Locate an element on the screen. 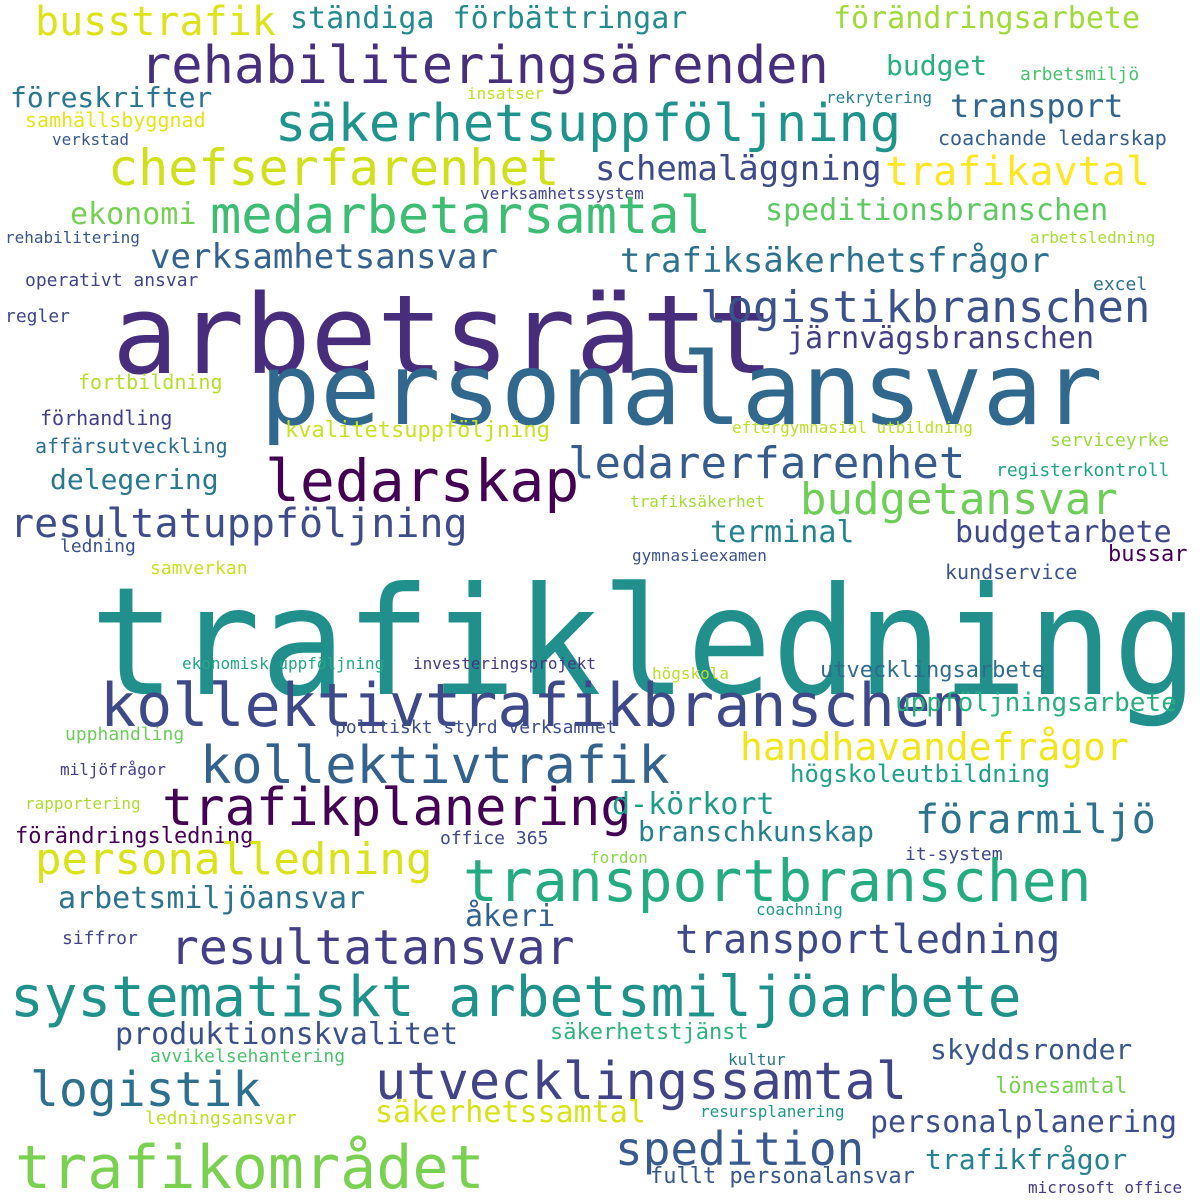  word-excel: excel is located at coordinates (1120, 284).